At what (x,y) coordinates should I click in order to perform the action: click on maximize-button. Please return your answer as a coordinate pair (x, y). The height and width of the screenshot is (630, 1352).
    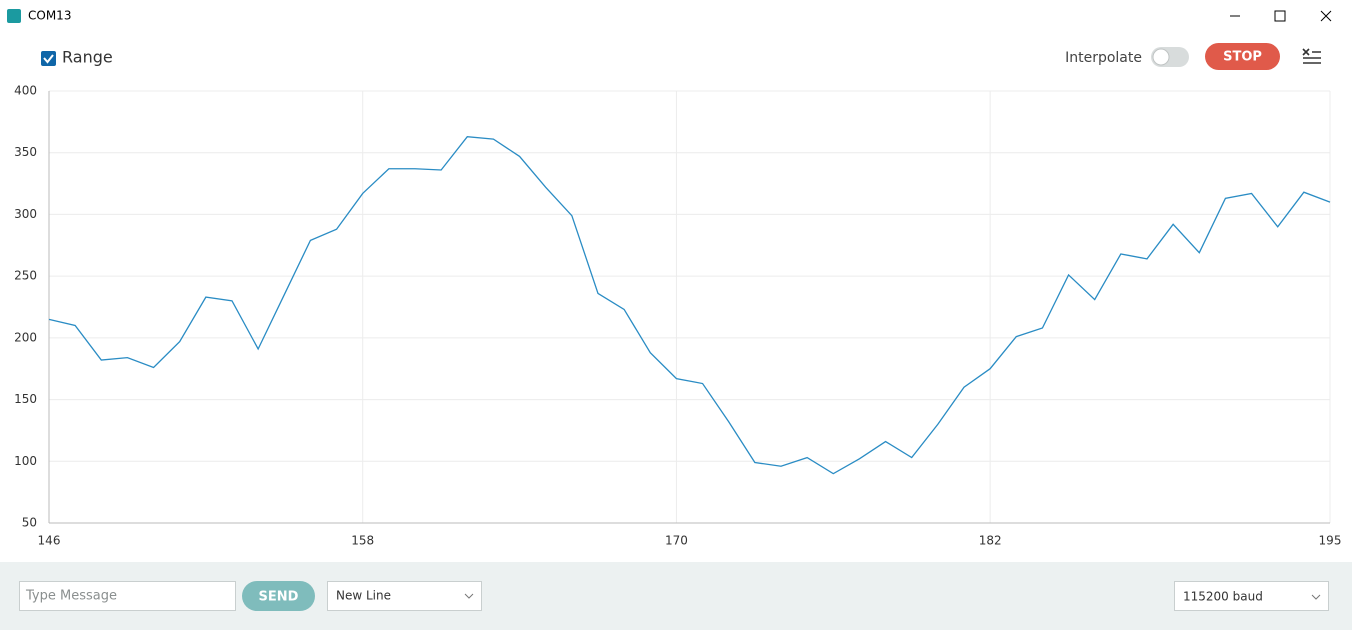
    Looking at the image, I should click on (1280, 16).